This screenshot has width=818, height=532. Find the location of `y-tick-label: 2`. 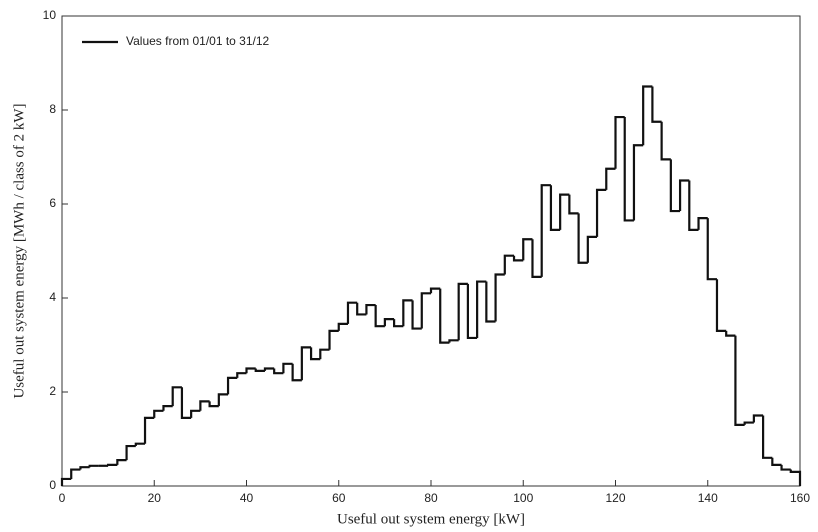

y-tick-label: 2 is located at coordinates (52, 391).